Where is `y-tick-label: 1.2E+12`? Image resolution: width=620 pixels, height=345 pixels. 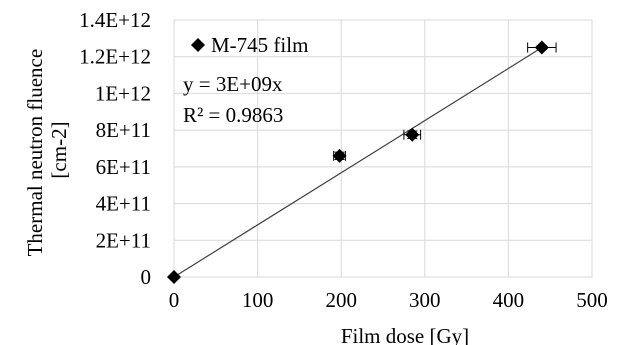 y-tick-label: 1.2E+12 is located at coordinates (115, 57).